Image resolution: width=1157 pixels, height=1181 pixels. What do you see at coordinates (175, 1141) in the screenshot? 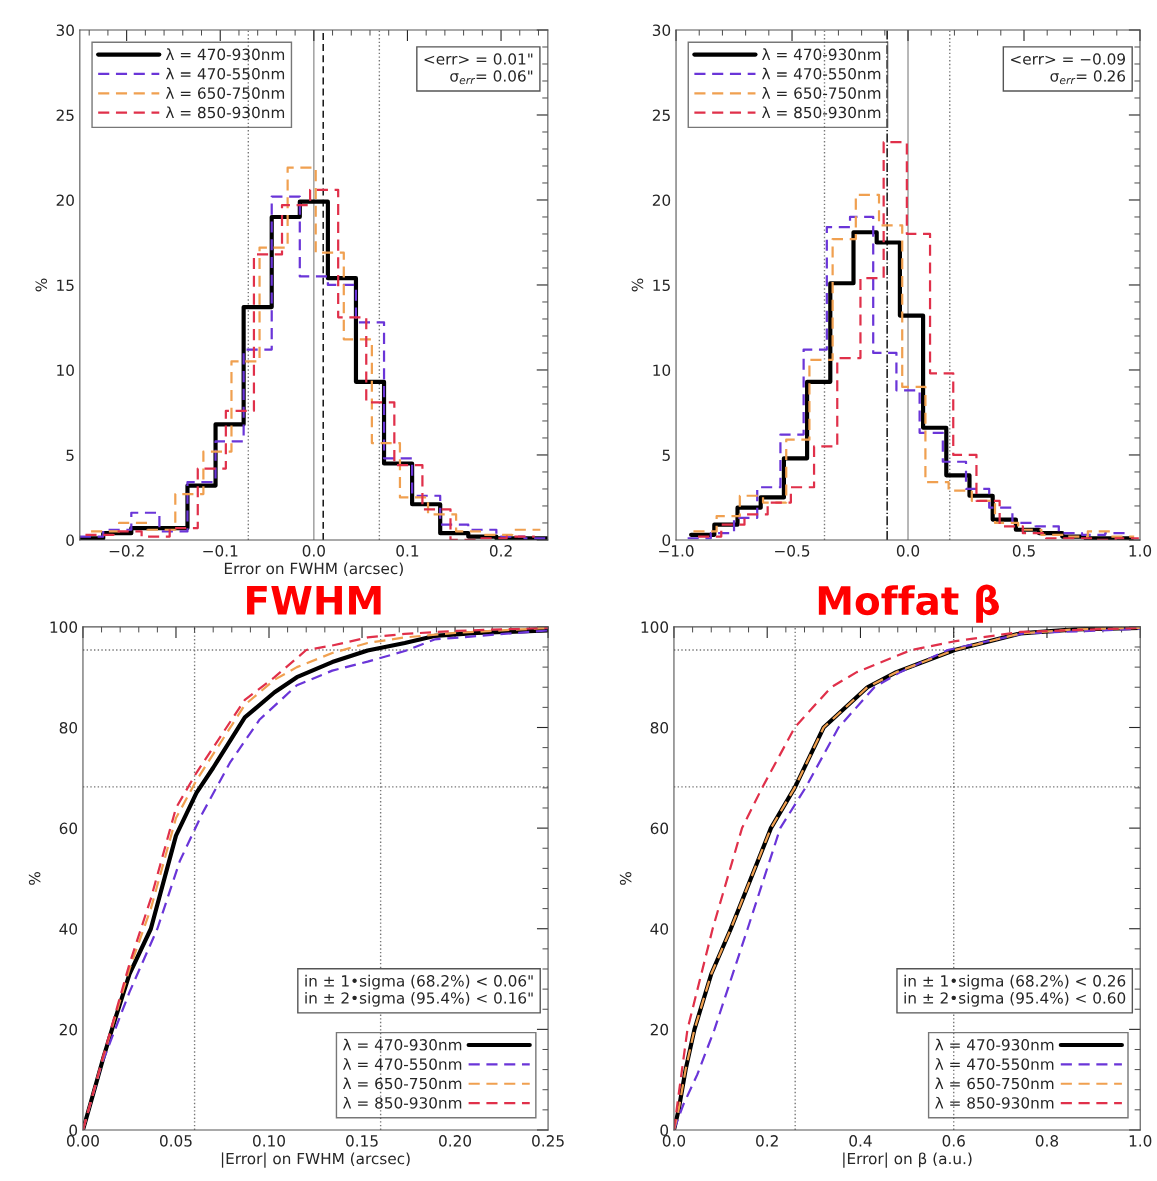
I see `x-tick-label: 0.05` at bounding box center [175, 1141].